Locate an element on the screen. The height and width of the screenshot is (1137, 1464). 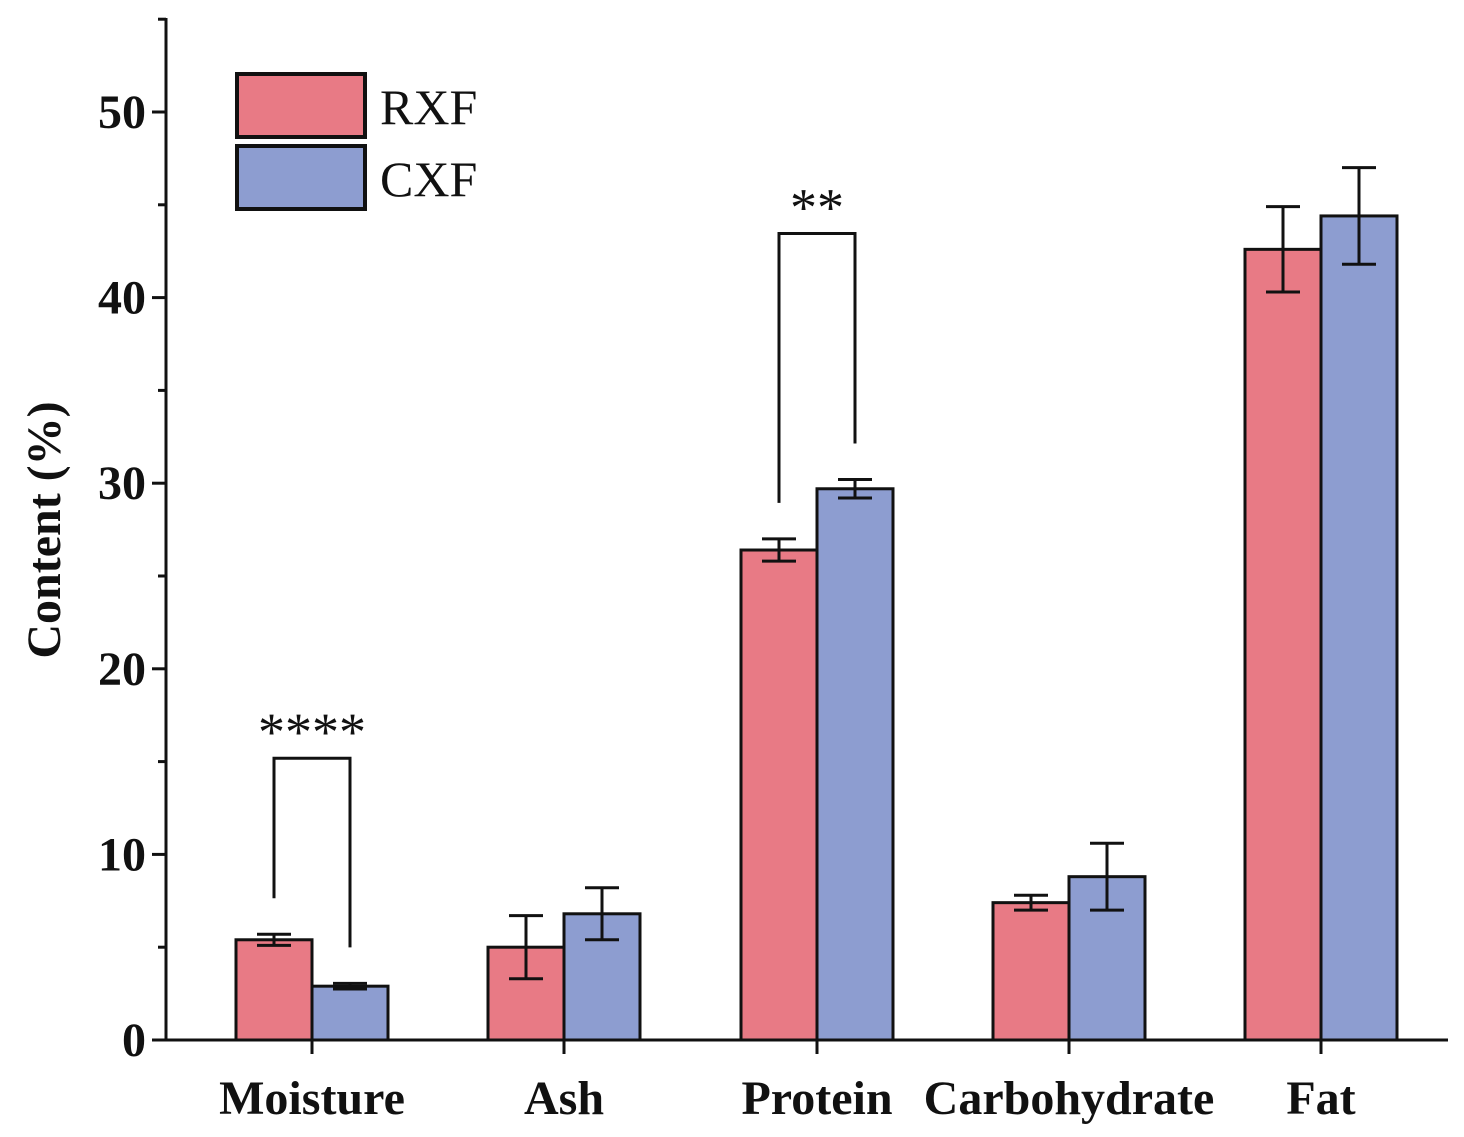
significance-label-protein: ** is located at coordinates (817, 207).